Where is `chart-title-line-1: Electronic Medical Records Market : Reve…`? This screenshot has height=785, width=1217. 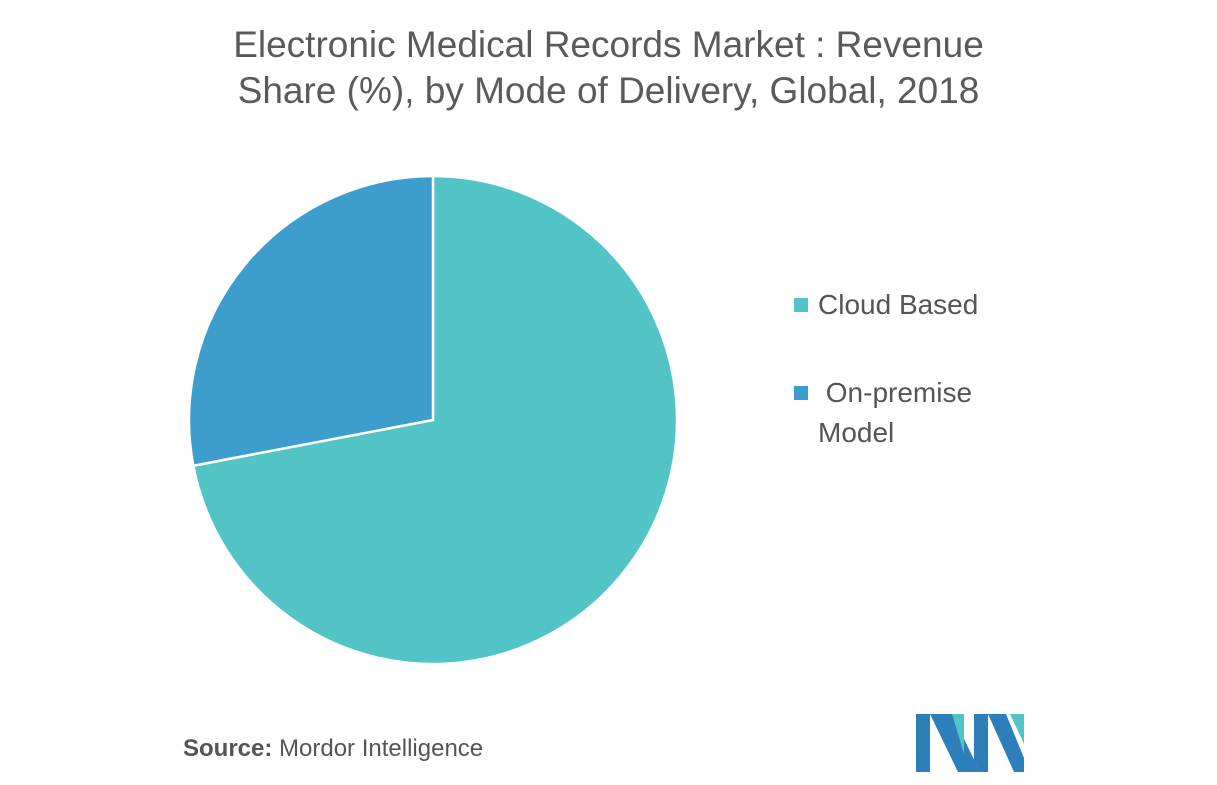 chart-title-line-1: Electronic Medical Records Market : Reve… is located at coordinates (608, 44).